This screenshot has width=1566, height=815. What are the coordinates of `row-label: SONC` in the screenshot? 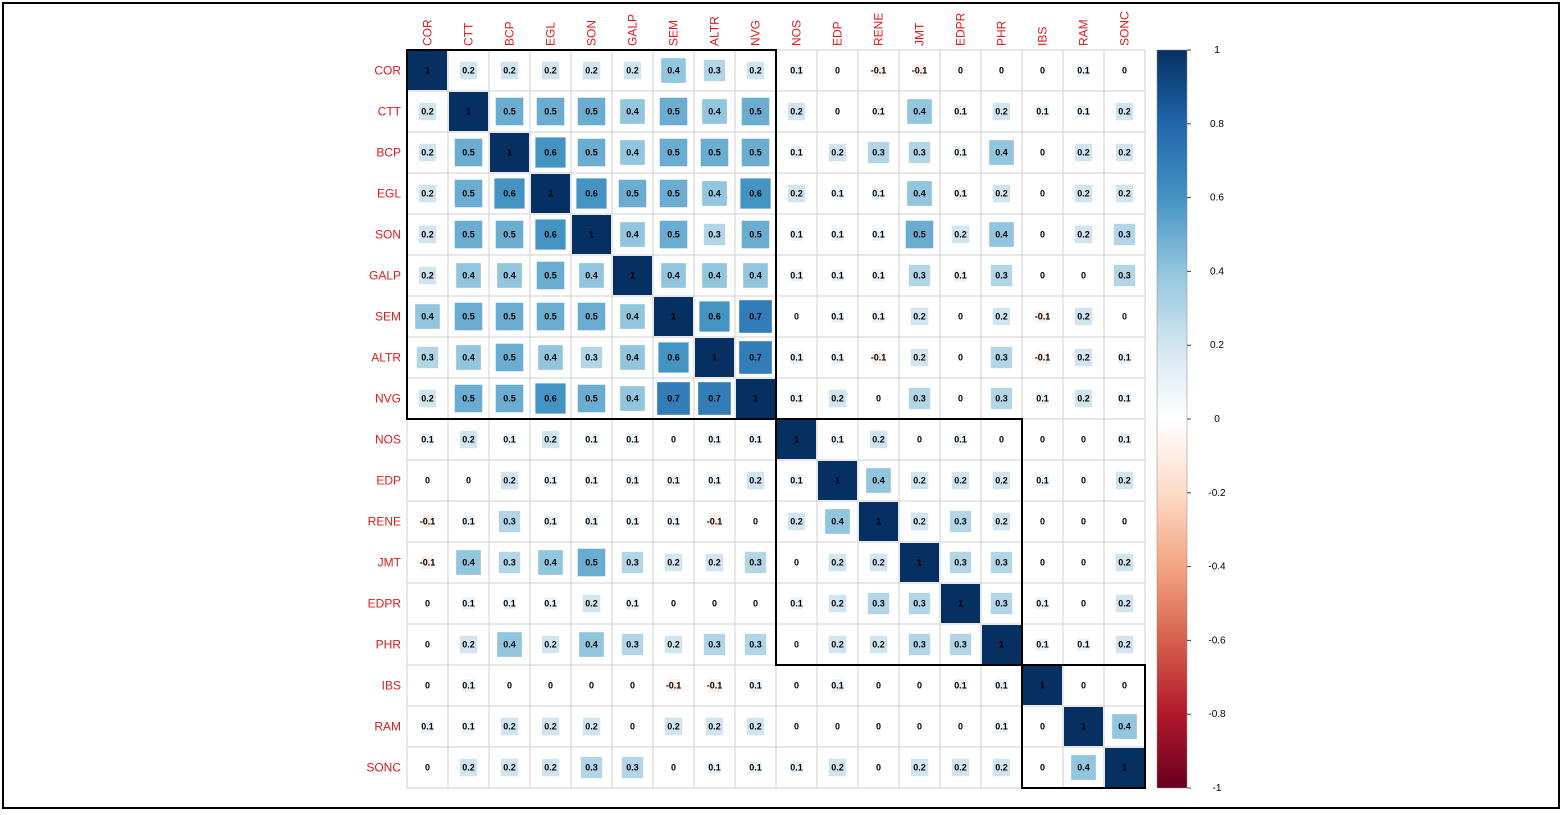 It's located at (383, 768).